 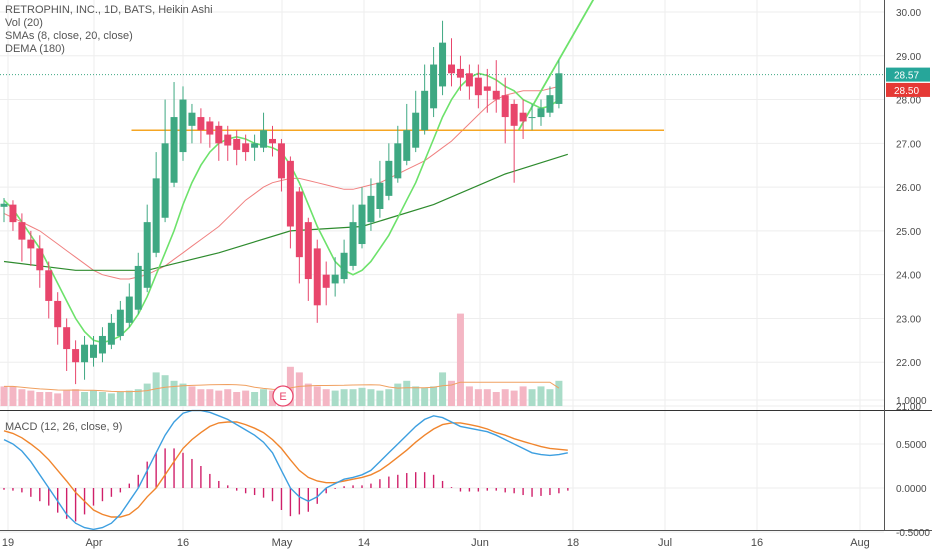 I want to click on time-tick-label: Aug, so click(x=860, y=543).